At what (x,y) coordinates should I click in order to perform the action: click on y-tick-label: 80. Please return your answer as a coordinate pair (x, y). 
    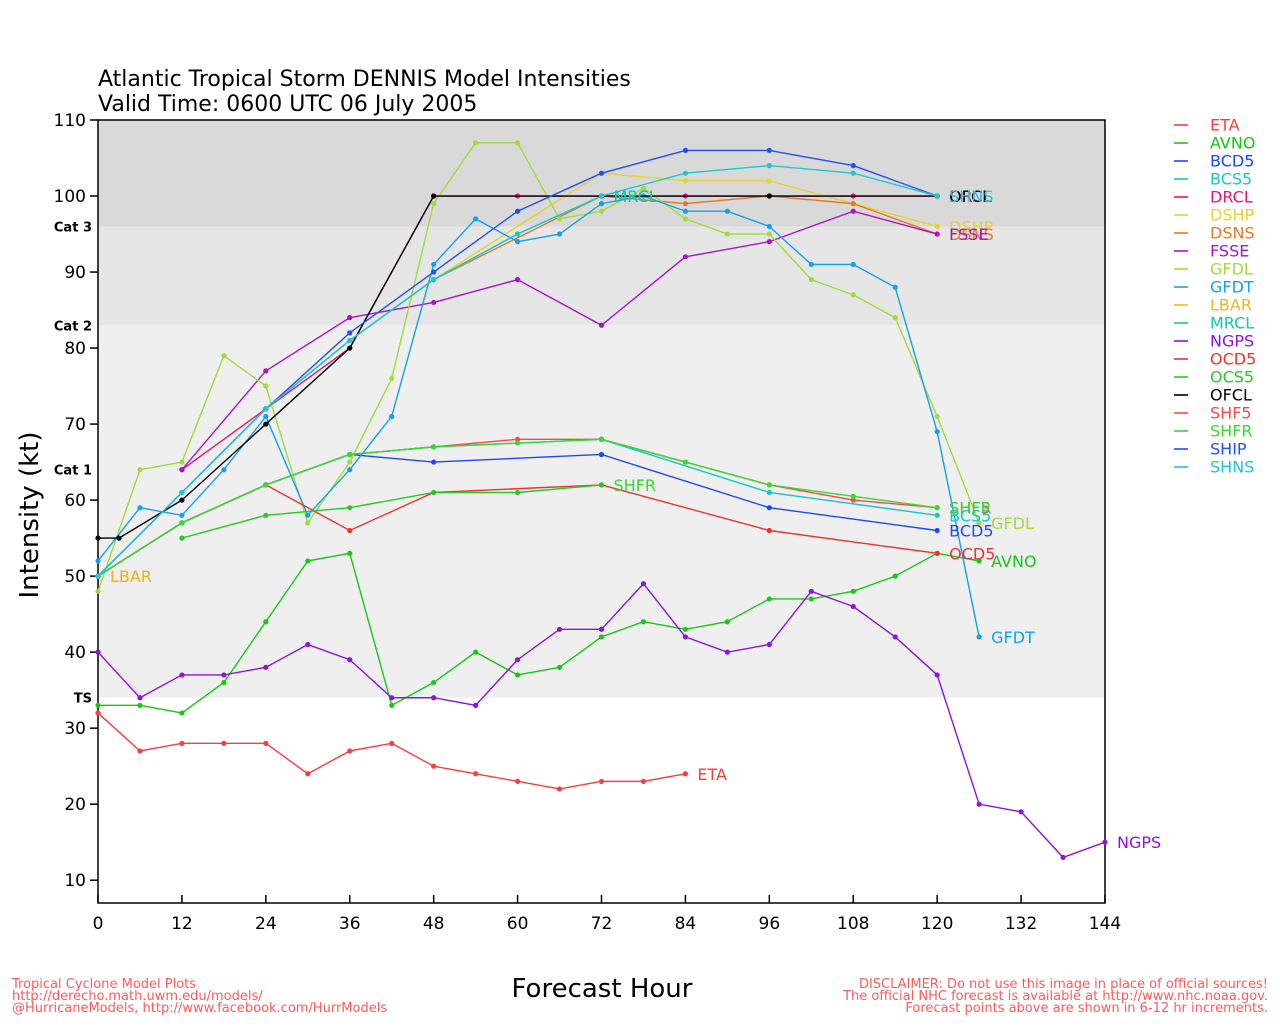
    Looking at the image, I should click on (75, 349).